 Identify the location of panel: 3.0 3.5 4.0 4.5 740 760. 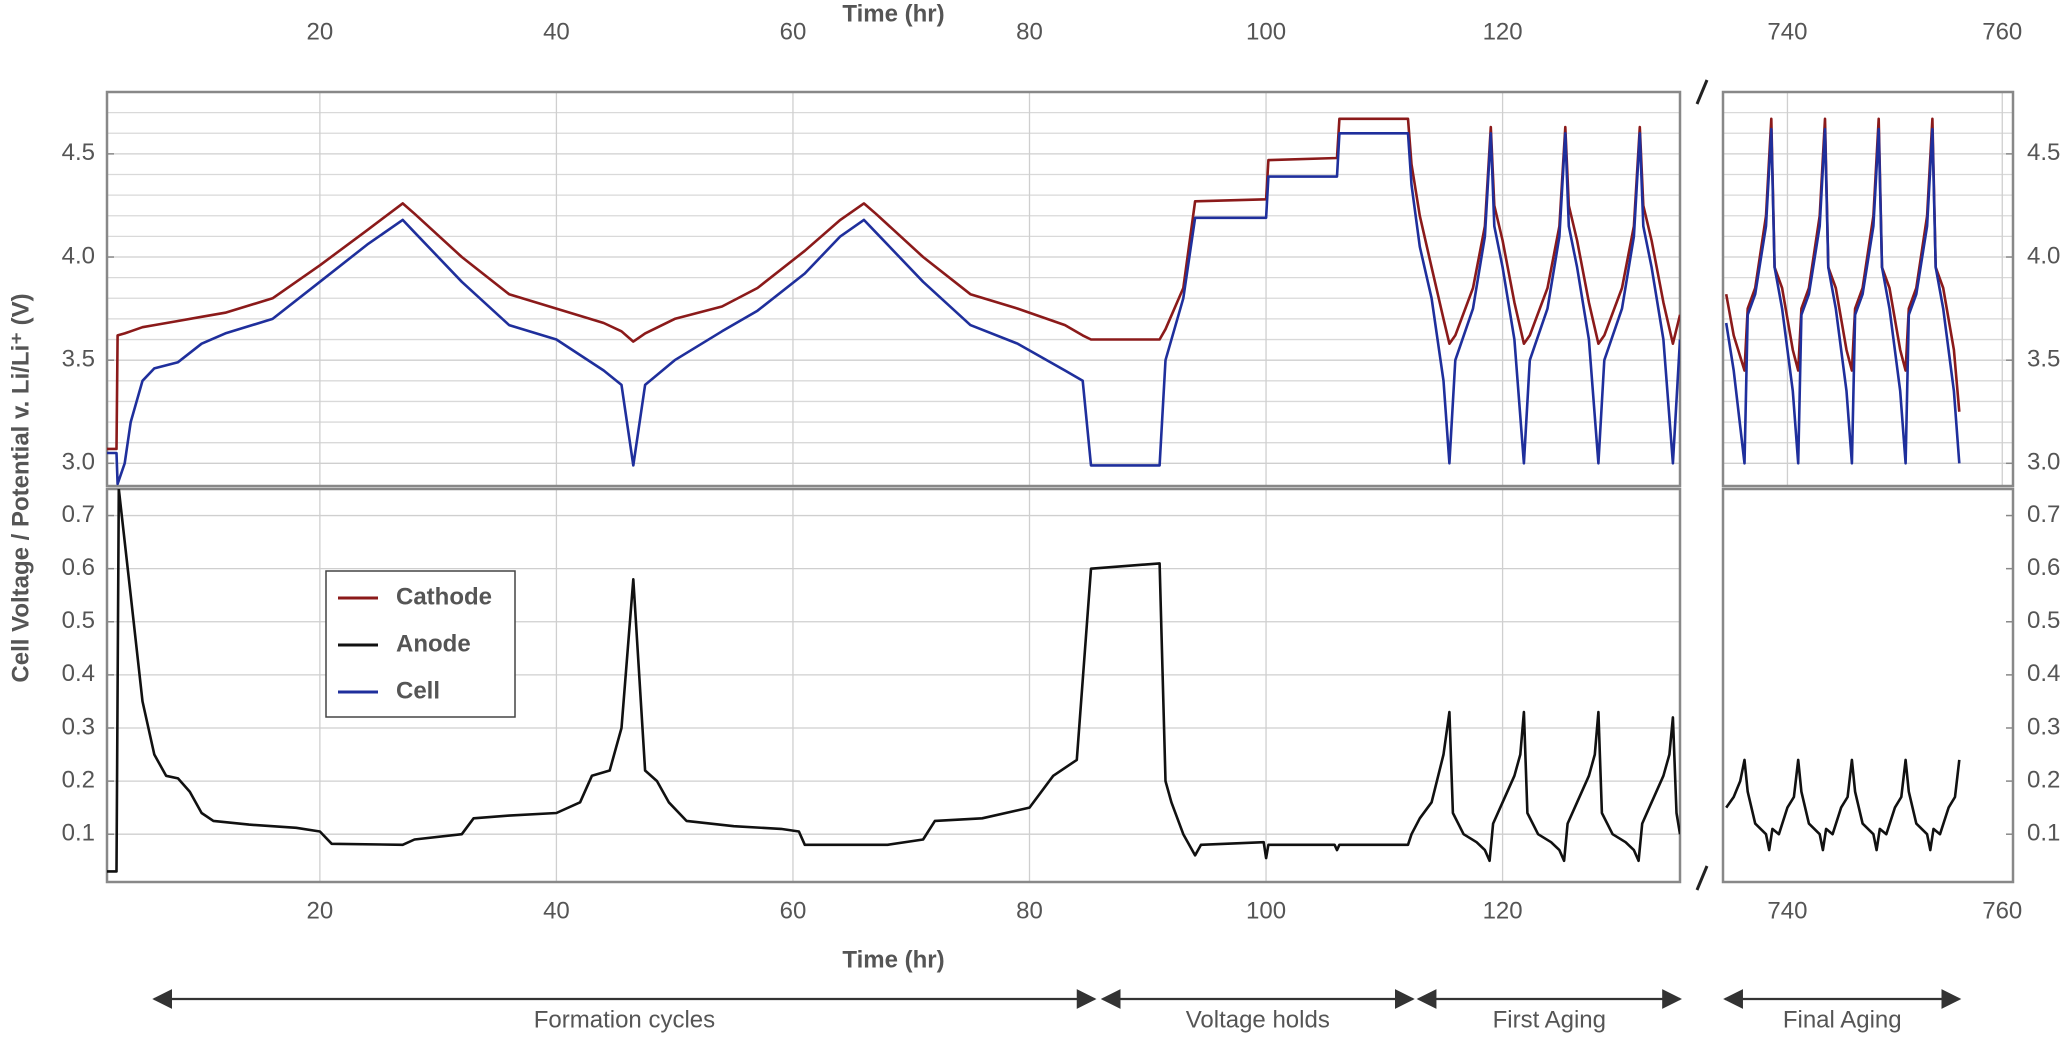
(1890, 253).